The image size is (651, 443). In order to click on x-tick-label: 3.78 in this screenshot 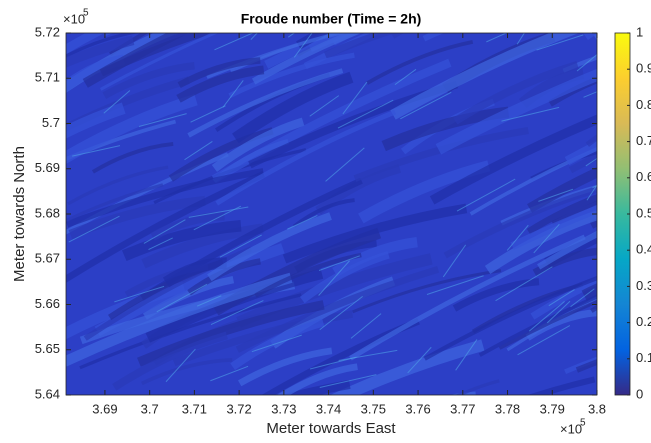, I will do `click(507, 408)`.